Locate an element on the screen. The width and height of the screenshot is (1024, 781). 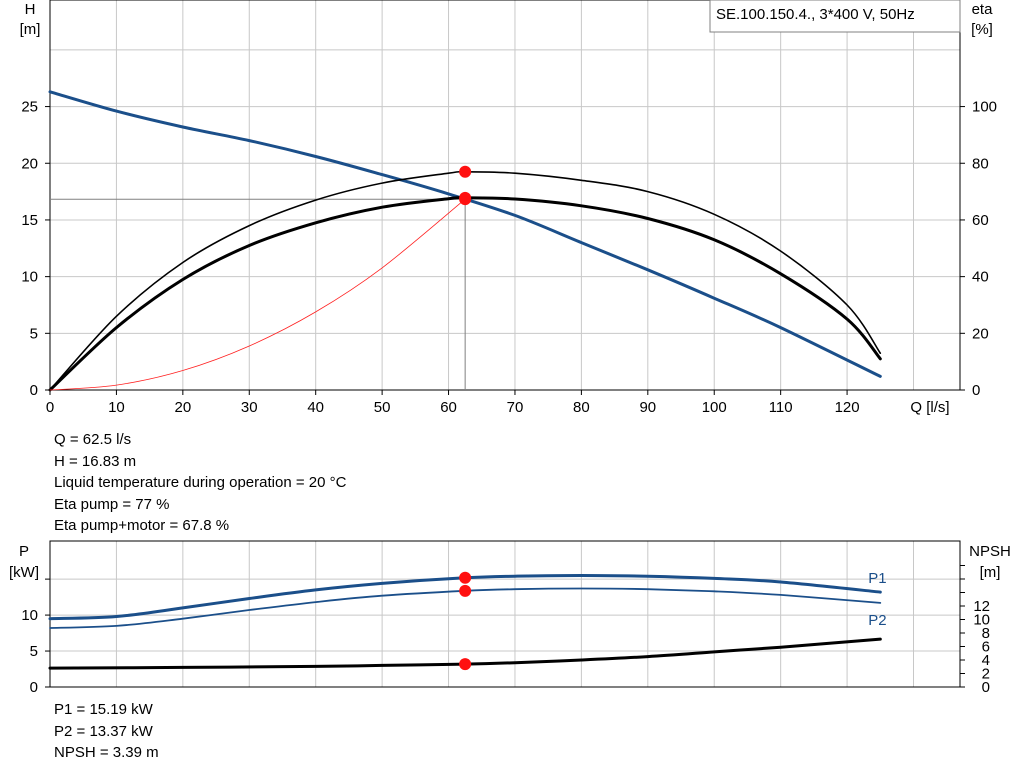
y-right-tick-label: 4 is located at coordinates (986, 660).